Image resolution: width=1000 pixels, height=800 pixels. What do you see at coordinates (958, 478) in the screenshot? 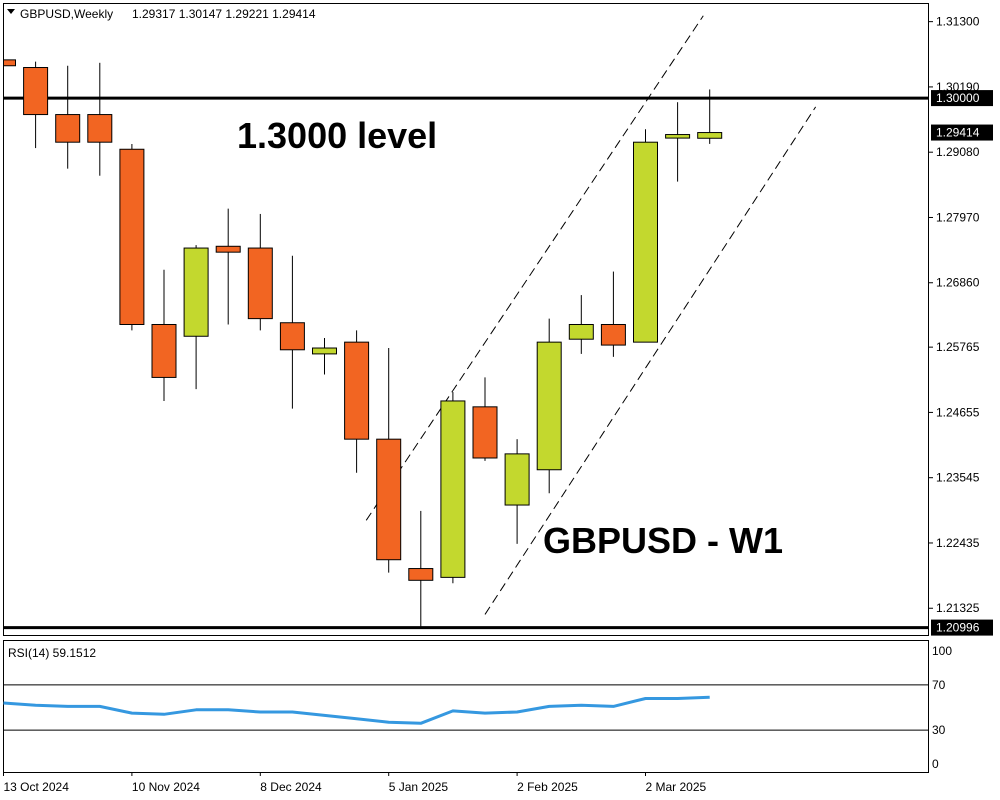
I see `price-tick-label: 1.23545` at bounding box center [958, 478].